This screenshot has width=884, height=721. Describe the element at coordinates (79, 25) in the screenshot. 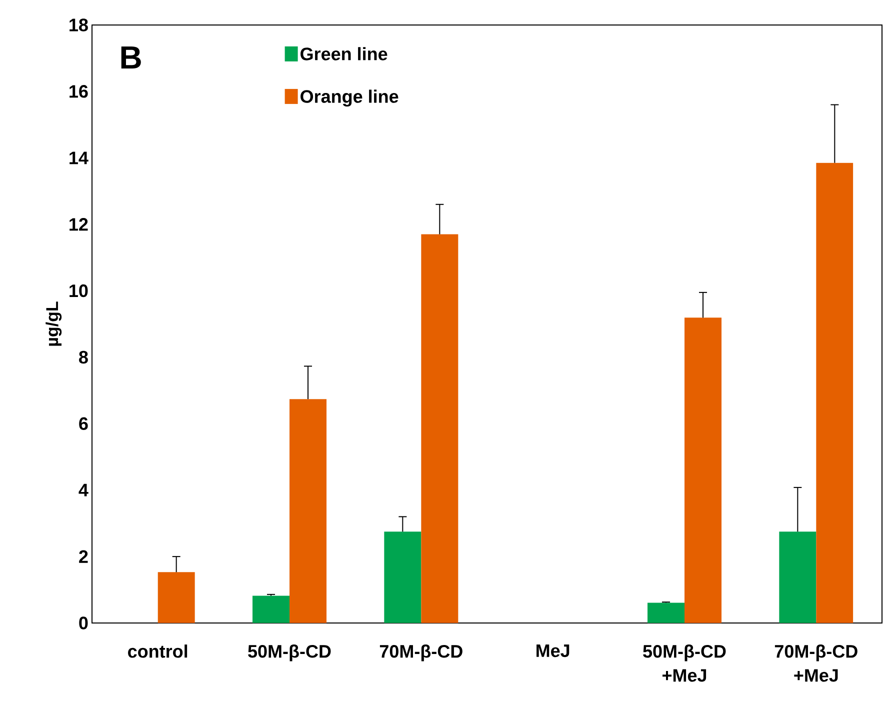

I see `y-tick-label: 18` at that location.